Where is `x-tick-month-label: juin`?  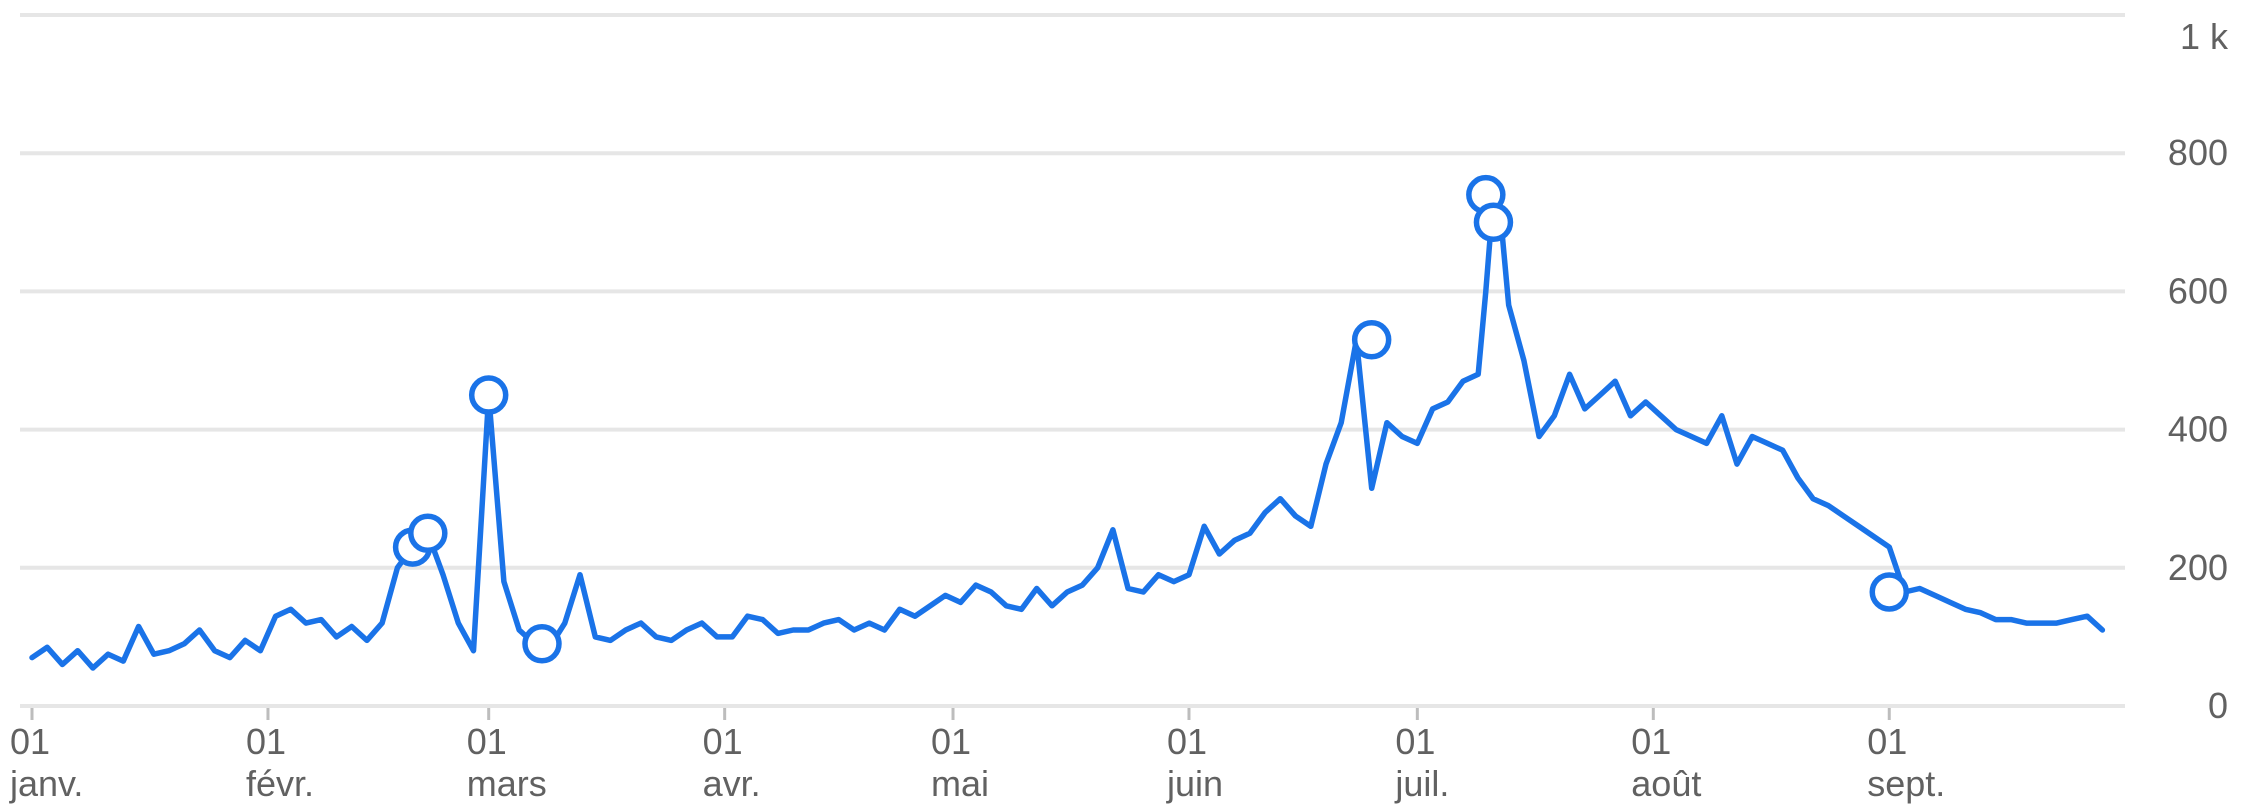
x-tick-month-label: juin is located at coordinates (1194, 783).